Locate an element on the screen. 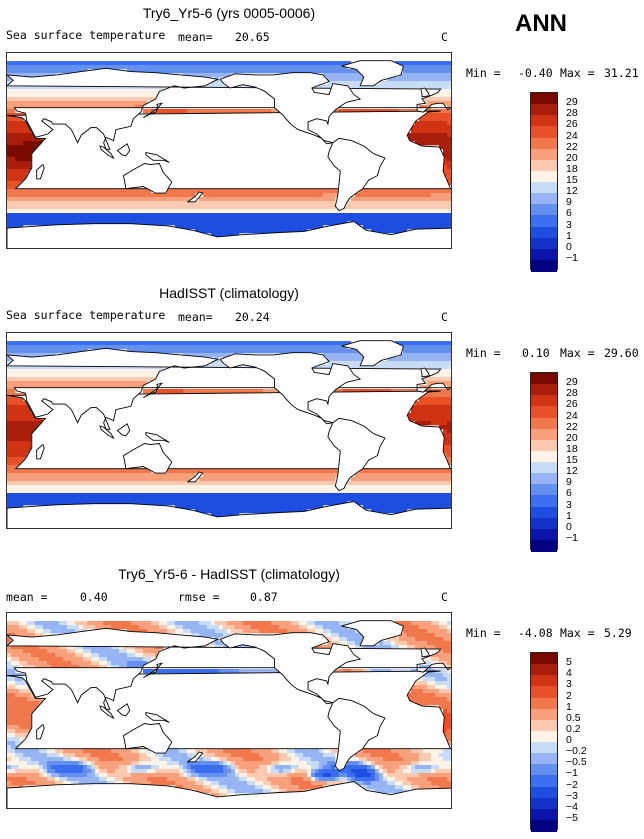 The image size is (644, 839). colorbar-swatch is located at coordinates (544, 110).